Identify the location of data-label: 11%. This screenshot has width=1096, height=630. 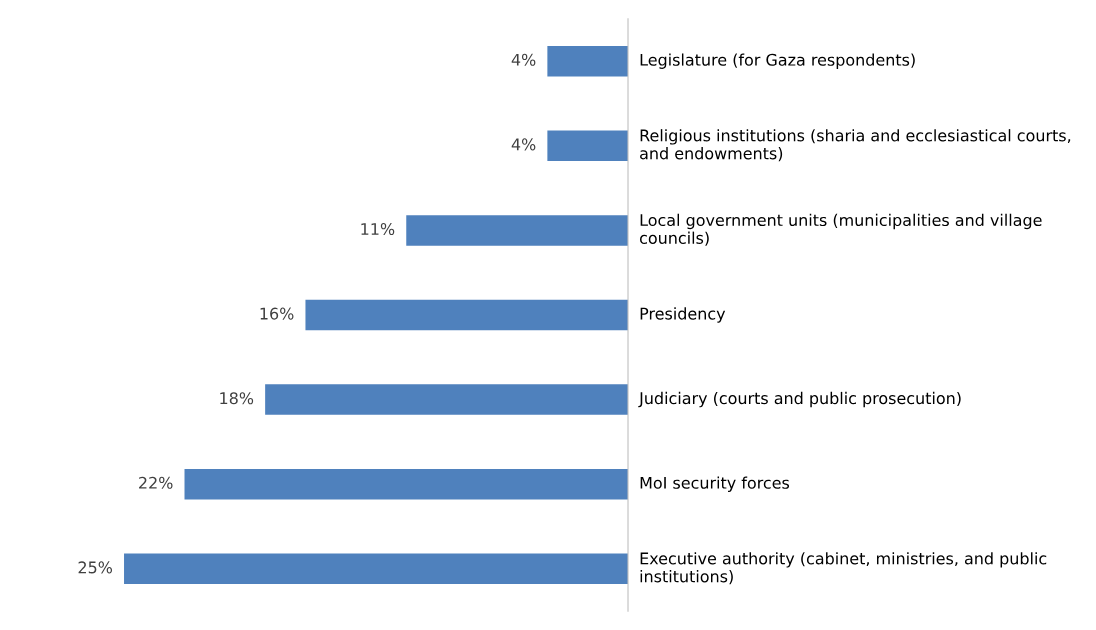
(378, 229).